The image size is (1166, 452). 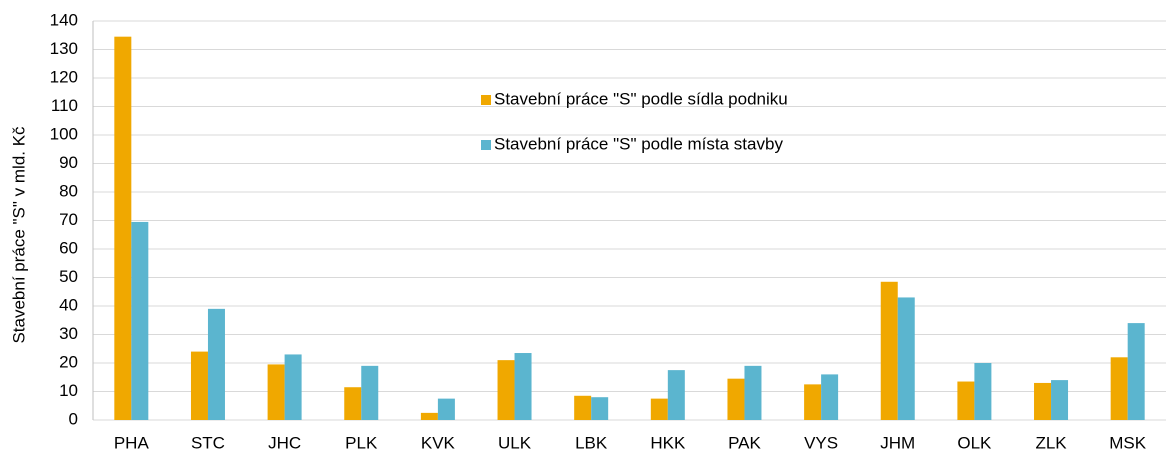 I want to click on y-tick-label: 140, so click(x=64, y=19).